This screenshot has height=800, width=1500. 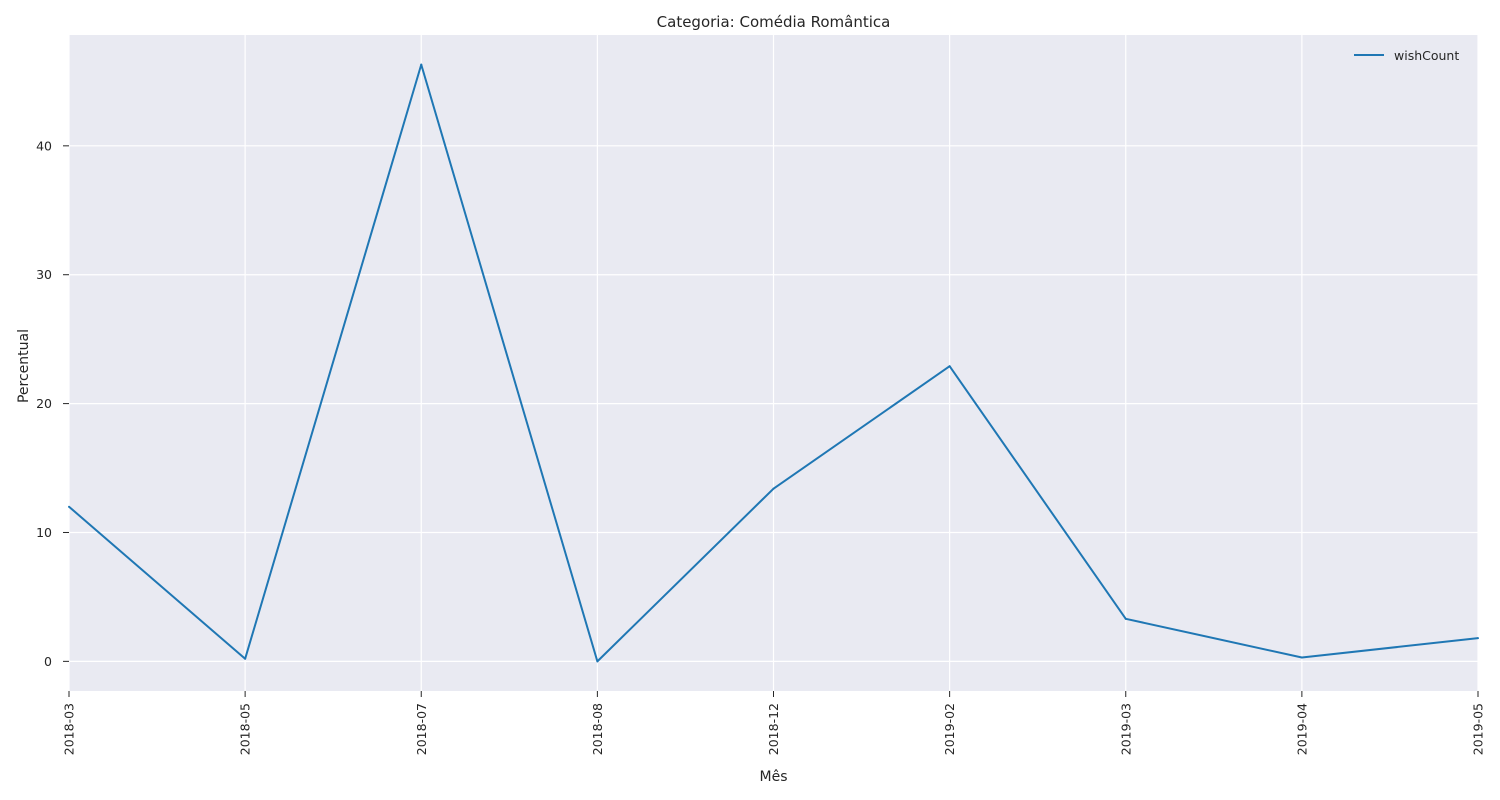 What do you see at coordinates (44, 145) in the screenshot?
I see `y-tick-label: 40` at bounding box center [44, 145].